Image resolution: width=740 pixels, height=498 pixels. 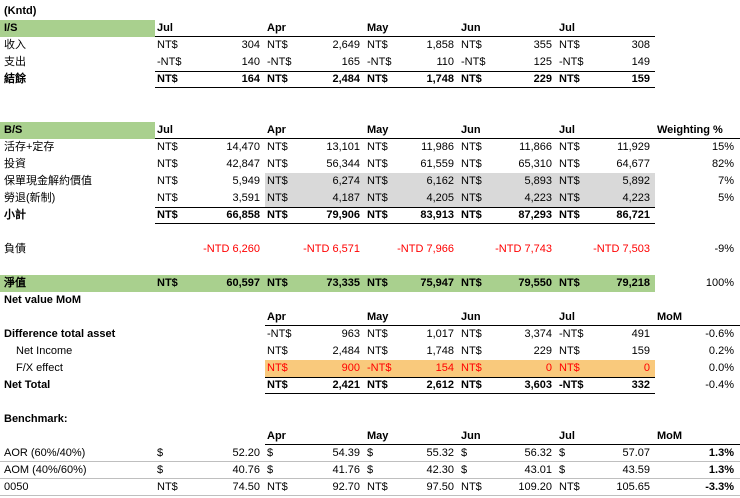 What do you see at coordinates (726, 198) in the screenshot?
I see `weight-value: 5%` at bounding box center [726, 198].